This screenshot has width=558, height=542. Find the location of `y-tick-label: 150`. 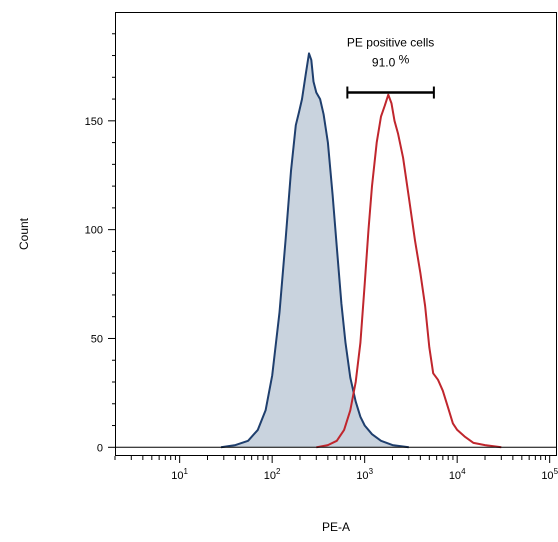

y-tick-label: 150 is located at coordinates (94, 122).